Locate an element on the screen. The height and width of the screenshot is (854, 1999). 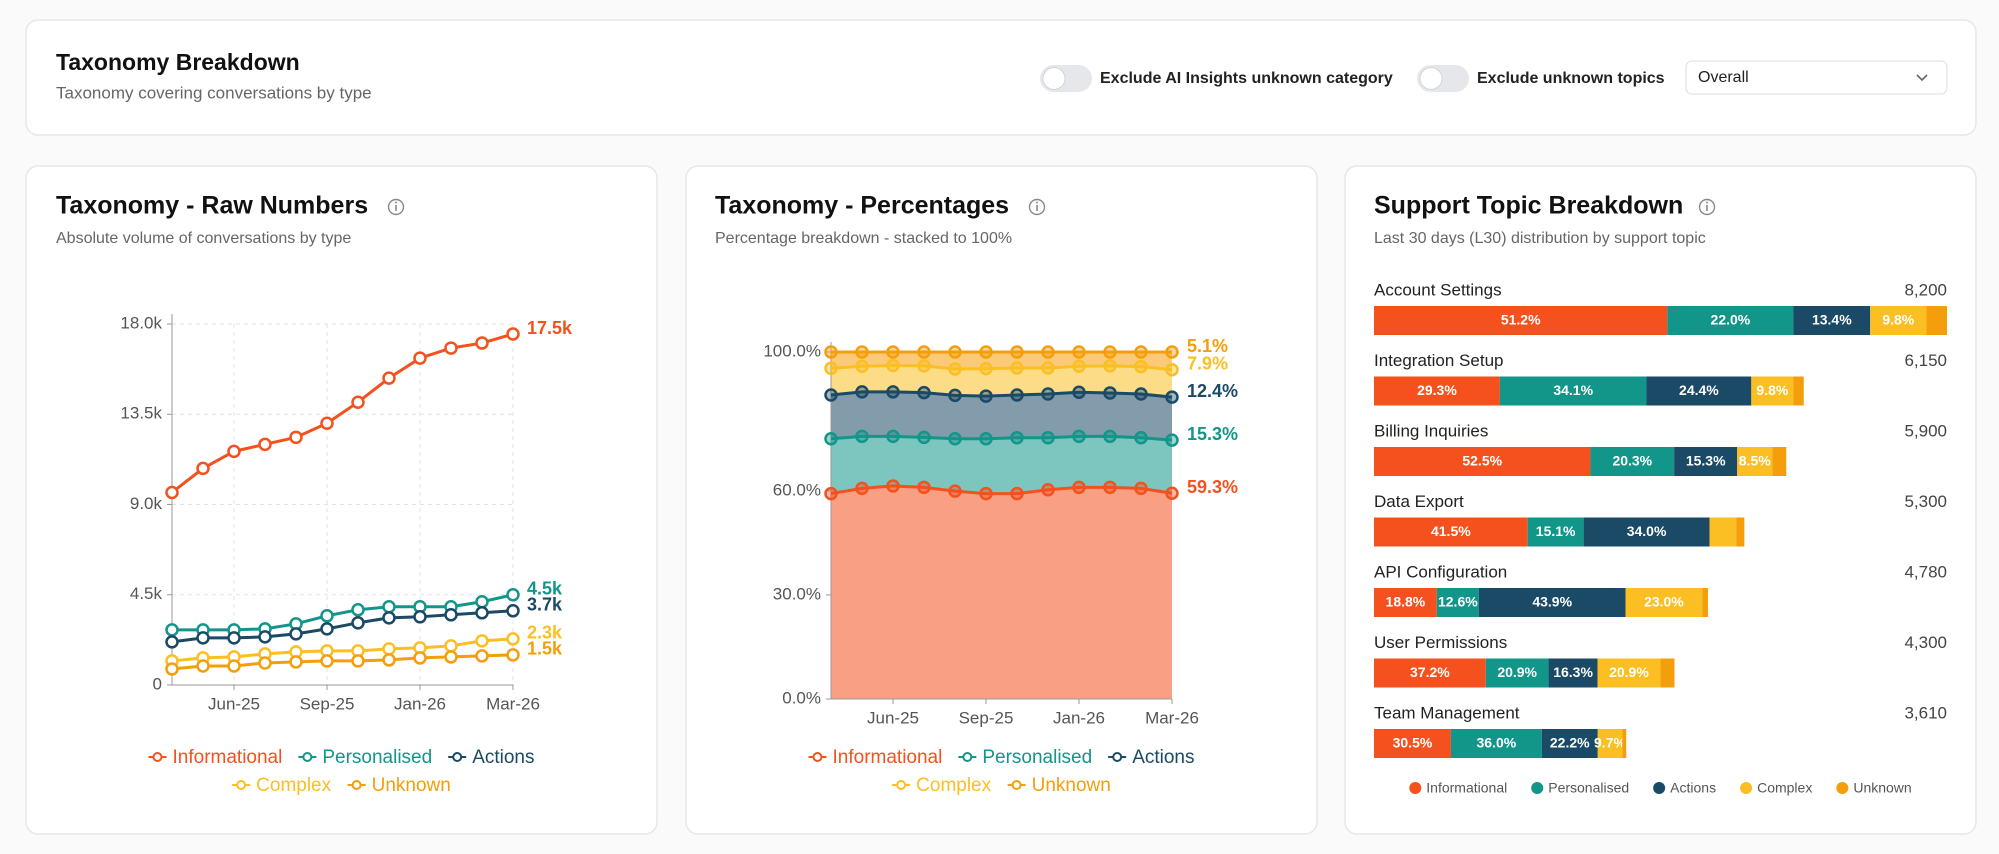
segment-label: 34.1% is located at coordinates (1573, 390).